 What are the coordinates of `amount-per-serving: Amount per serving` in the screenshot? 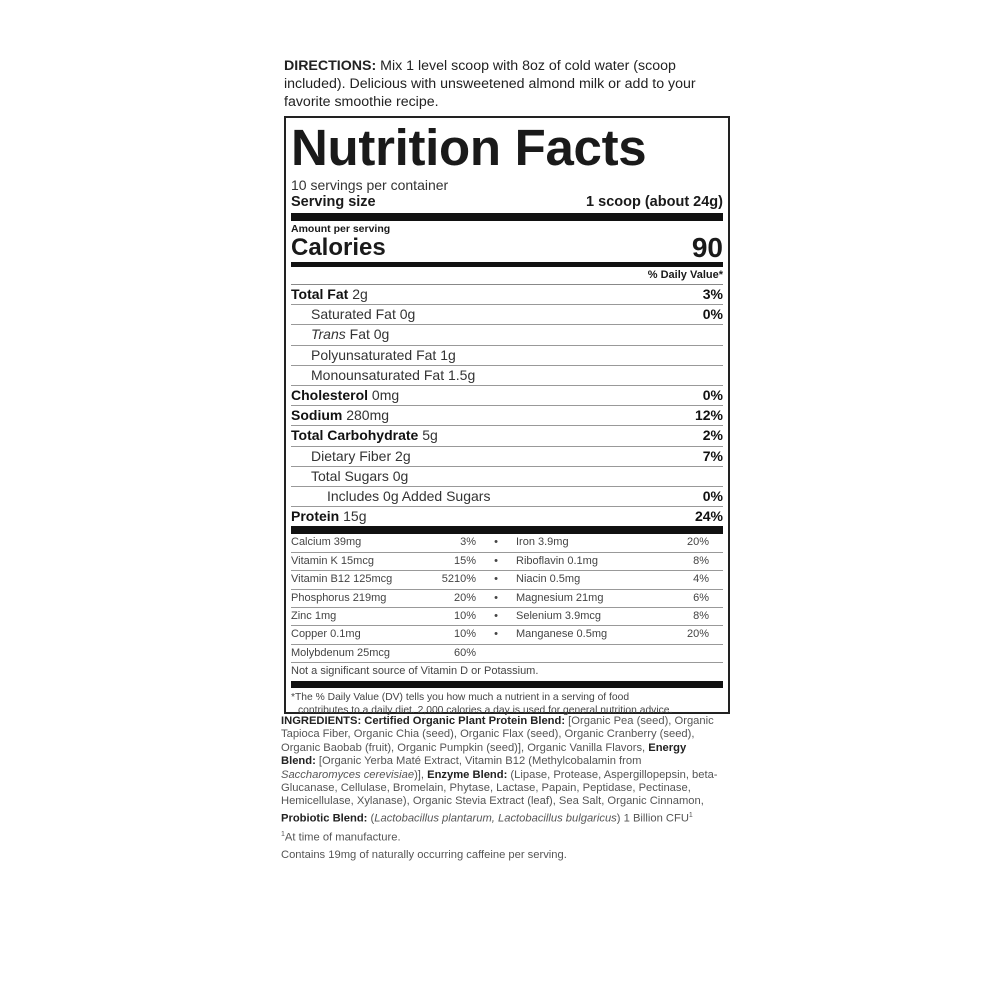 It's located at (341, 229).